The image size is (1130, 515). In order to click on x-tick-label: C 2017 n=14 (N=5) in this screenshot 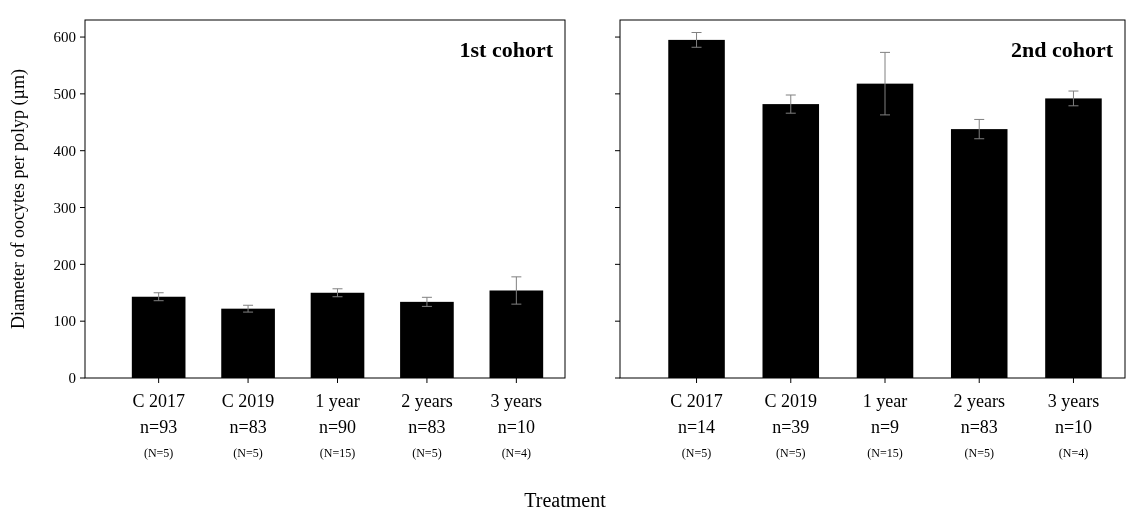, I will do `click(696, 425)`.